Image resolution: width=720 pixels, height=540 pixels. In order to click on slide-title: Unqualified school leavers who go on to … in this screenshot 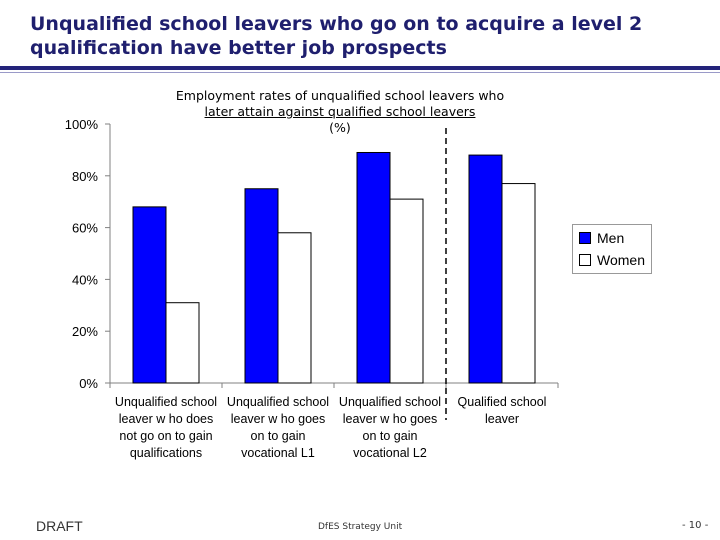, I will do `click(370, 36)`.